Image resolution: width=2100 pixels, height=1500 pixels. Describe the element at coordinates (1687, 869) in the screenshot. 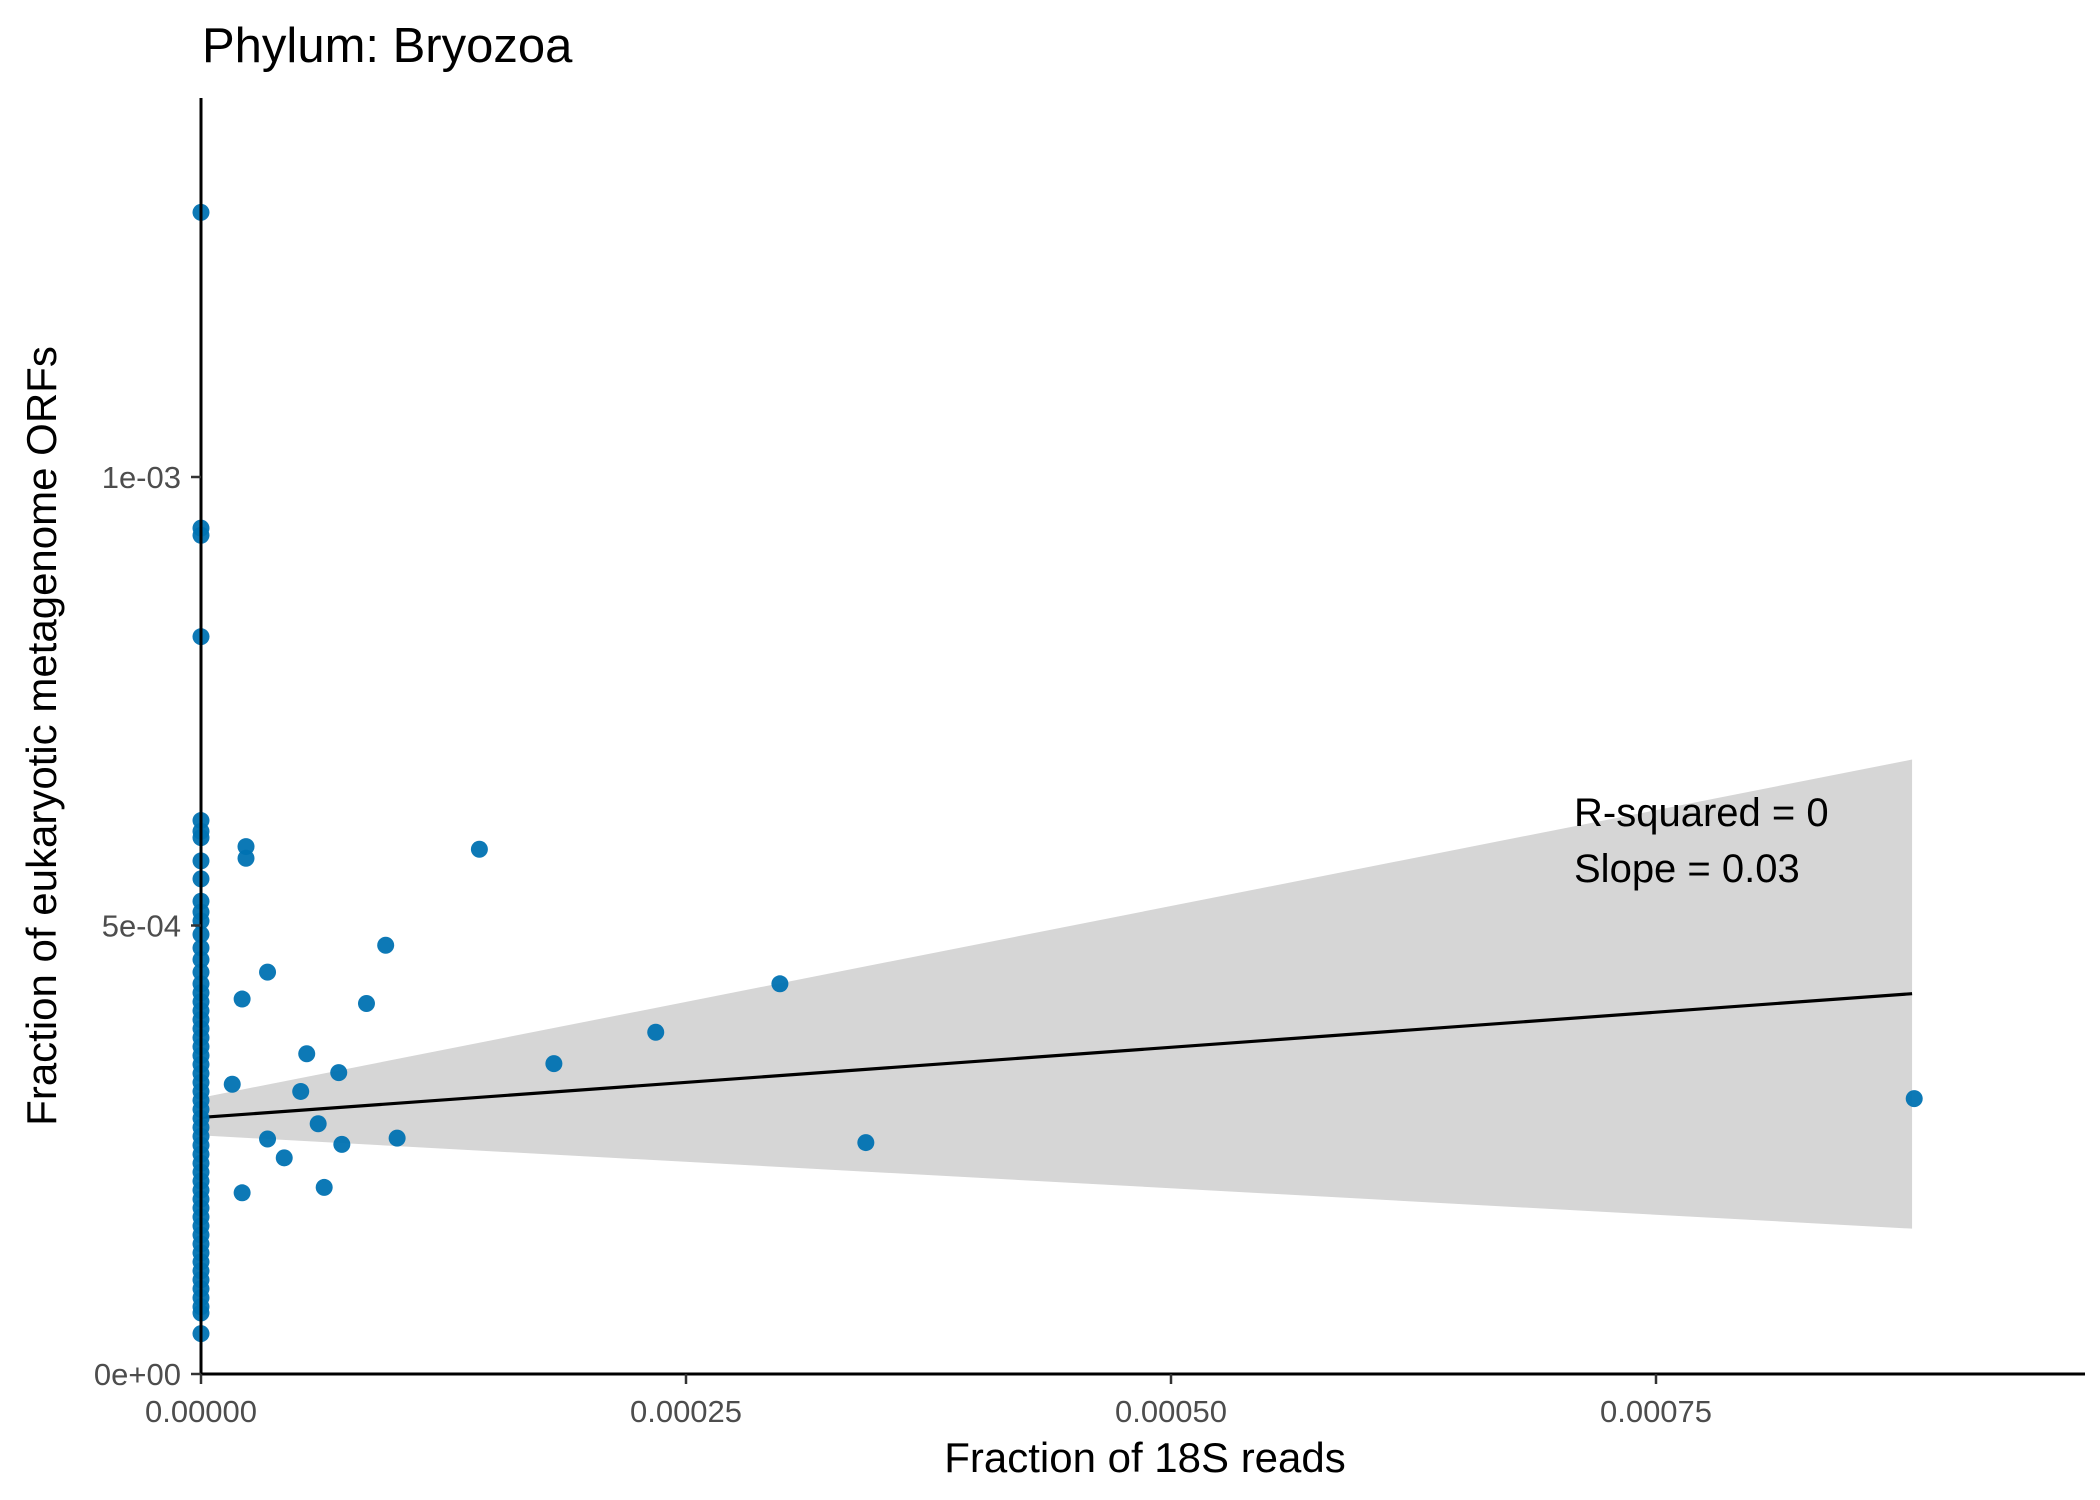

I see `annotation-slope: Slope = 0.03` at that location.